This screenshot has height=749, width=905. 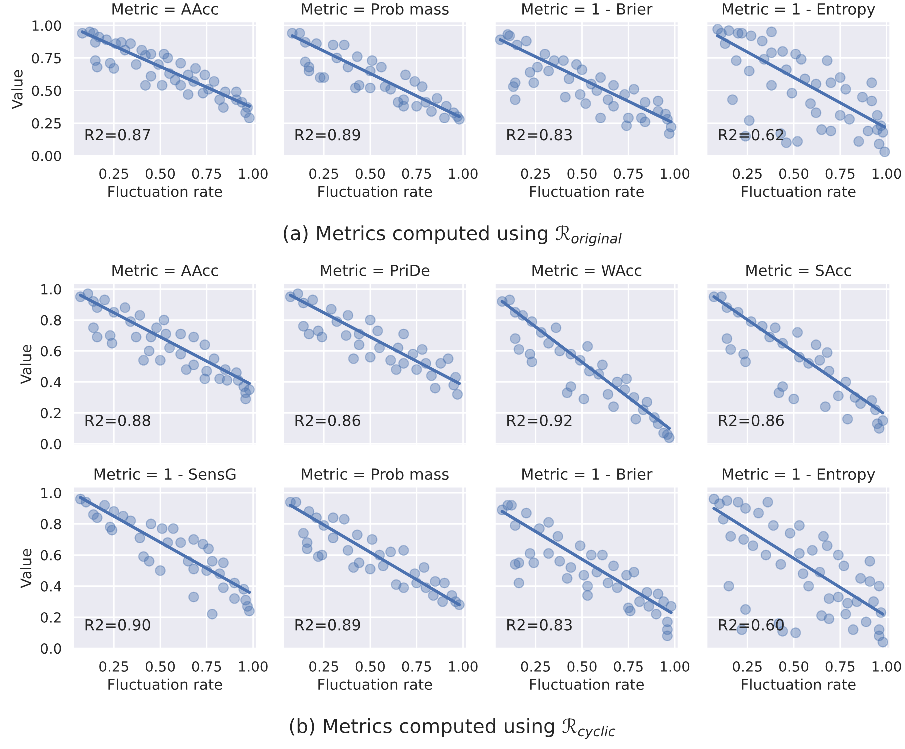 I want to click on y-axis-title: Value, so click(x=26, y=364).